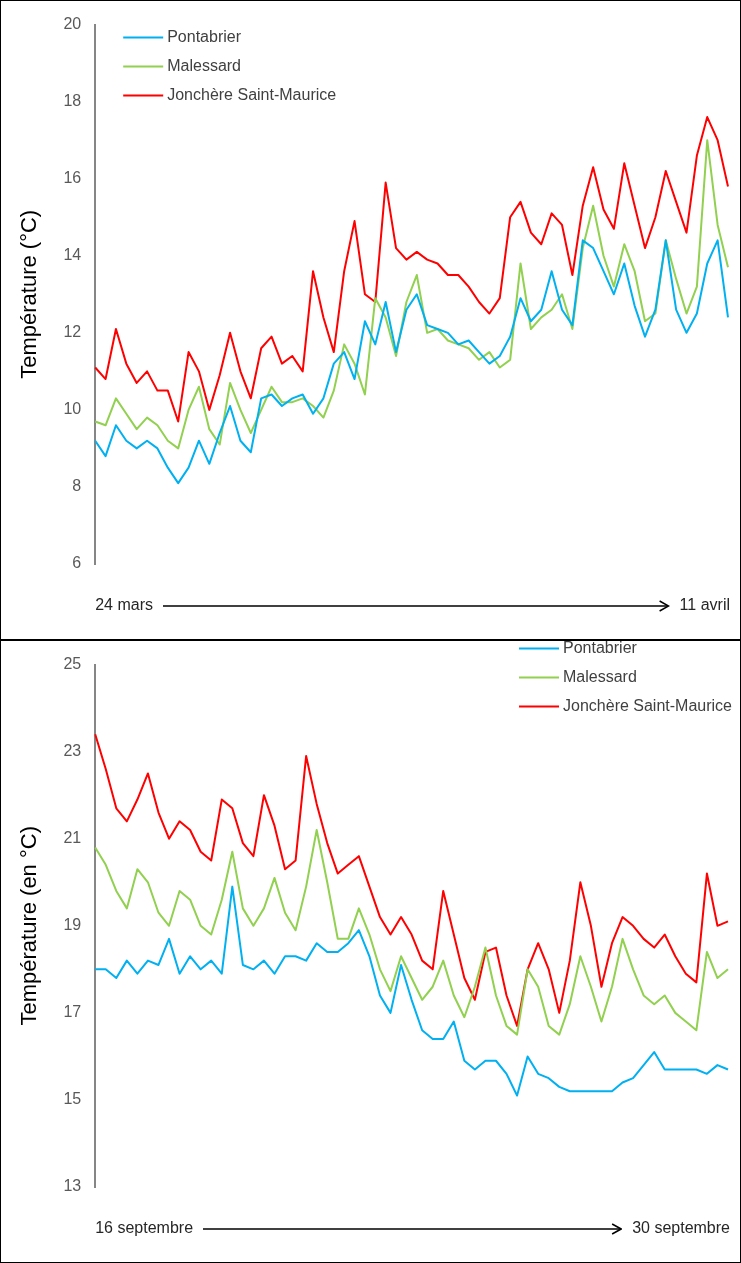 This screenshot has height=1263, width=741. What do you see at coordinates (72, 664) in the screenshot?
I see `y-tick-label: 25` at bounding box center [72, 664].